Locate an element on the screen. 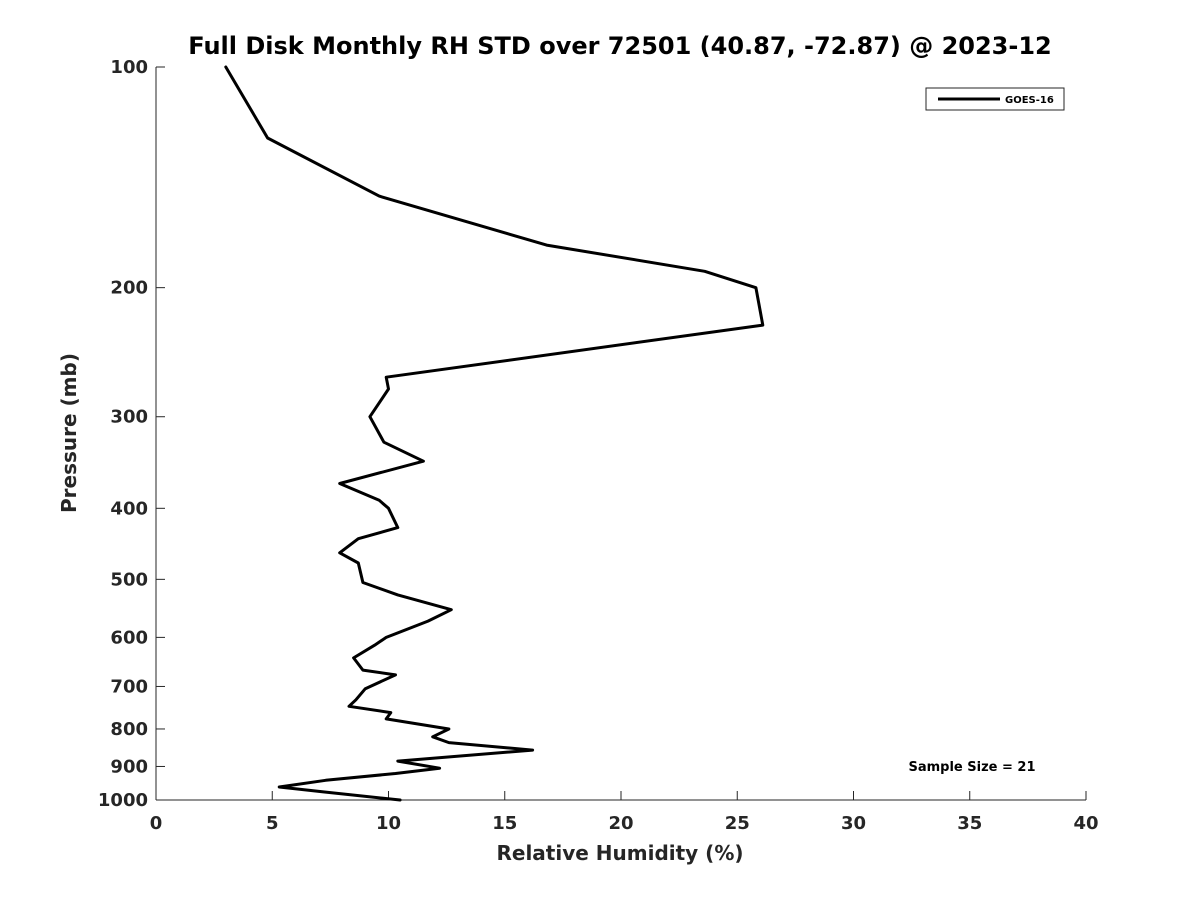 Image resolution: width=1200 pixels, height=900 pixels. x-tick-label: 25 is located at coordinates (737, 823).